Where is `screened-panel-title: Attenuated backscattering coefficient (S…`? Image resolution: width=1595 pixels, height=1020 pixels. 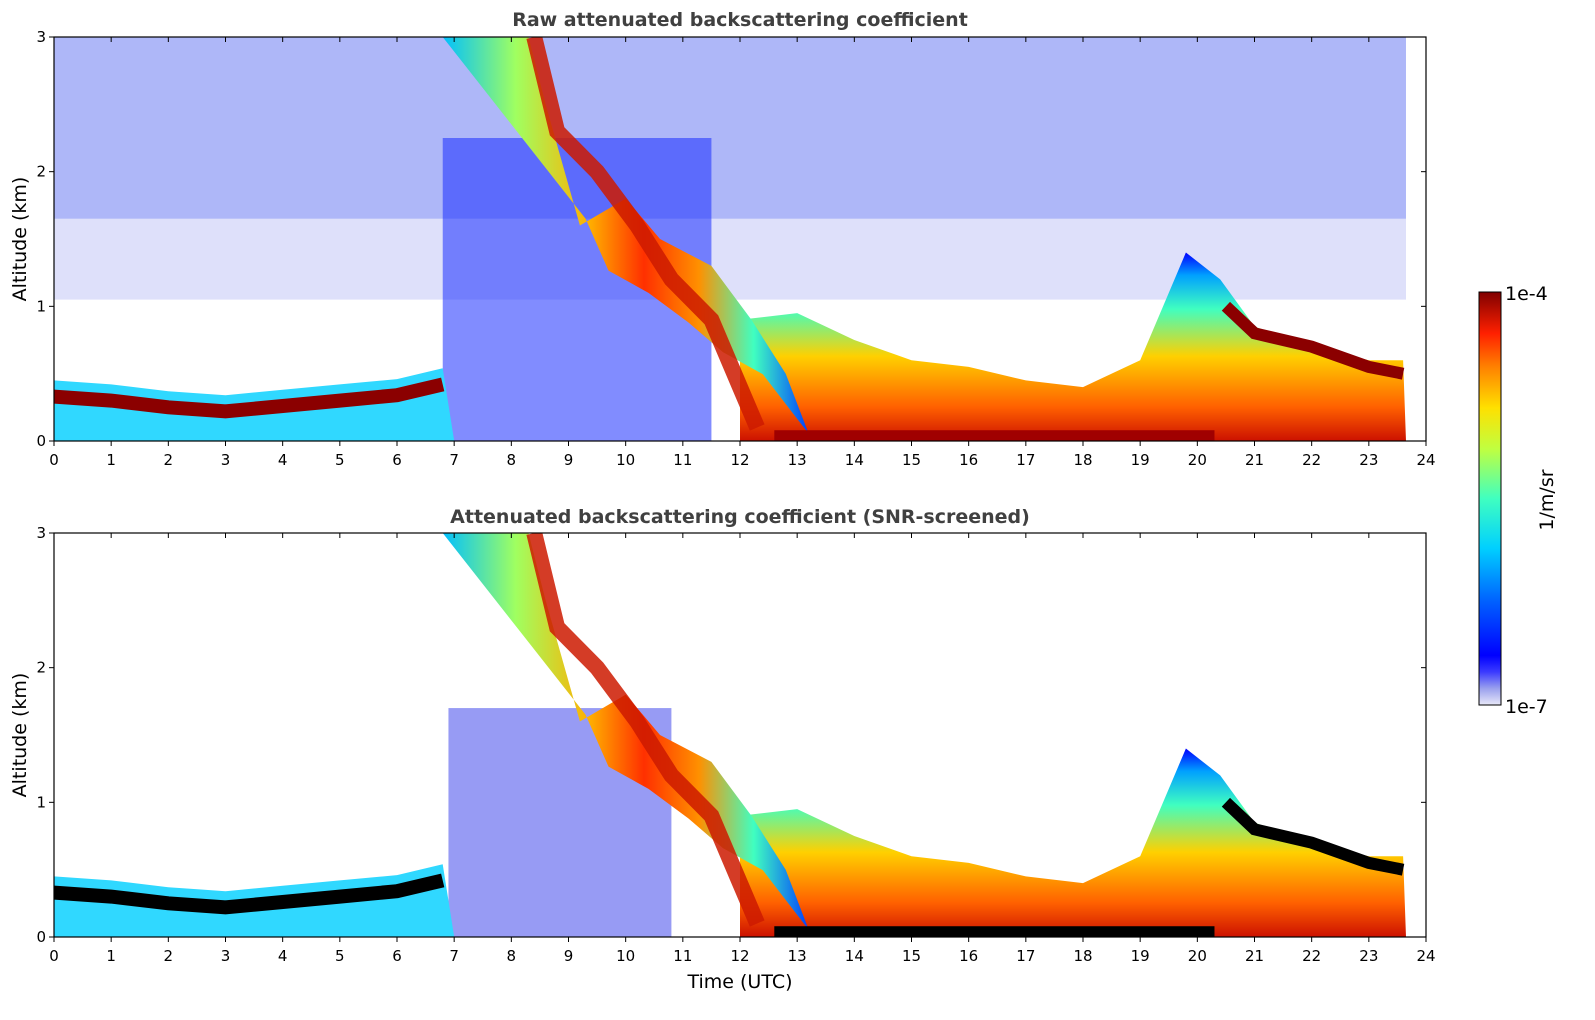
screened-panel-title: Attenuated backscattering coefficient (S… is located at coordinates (740, 517).